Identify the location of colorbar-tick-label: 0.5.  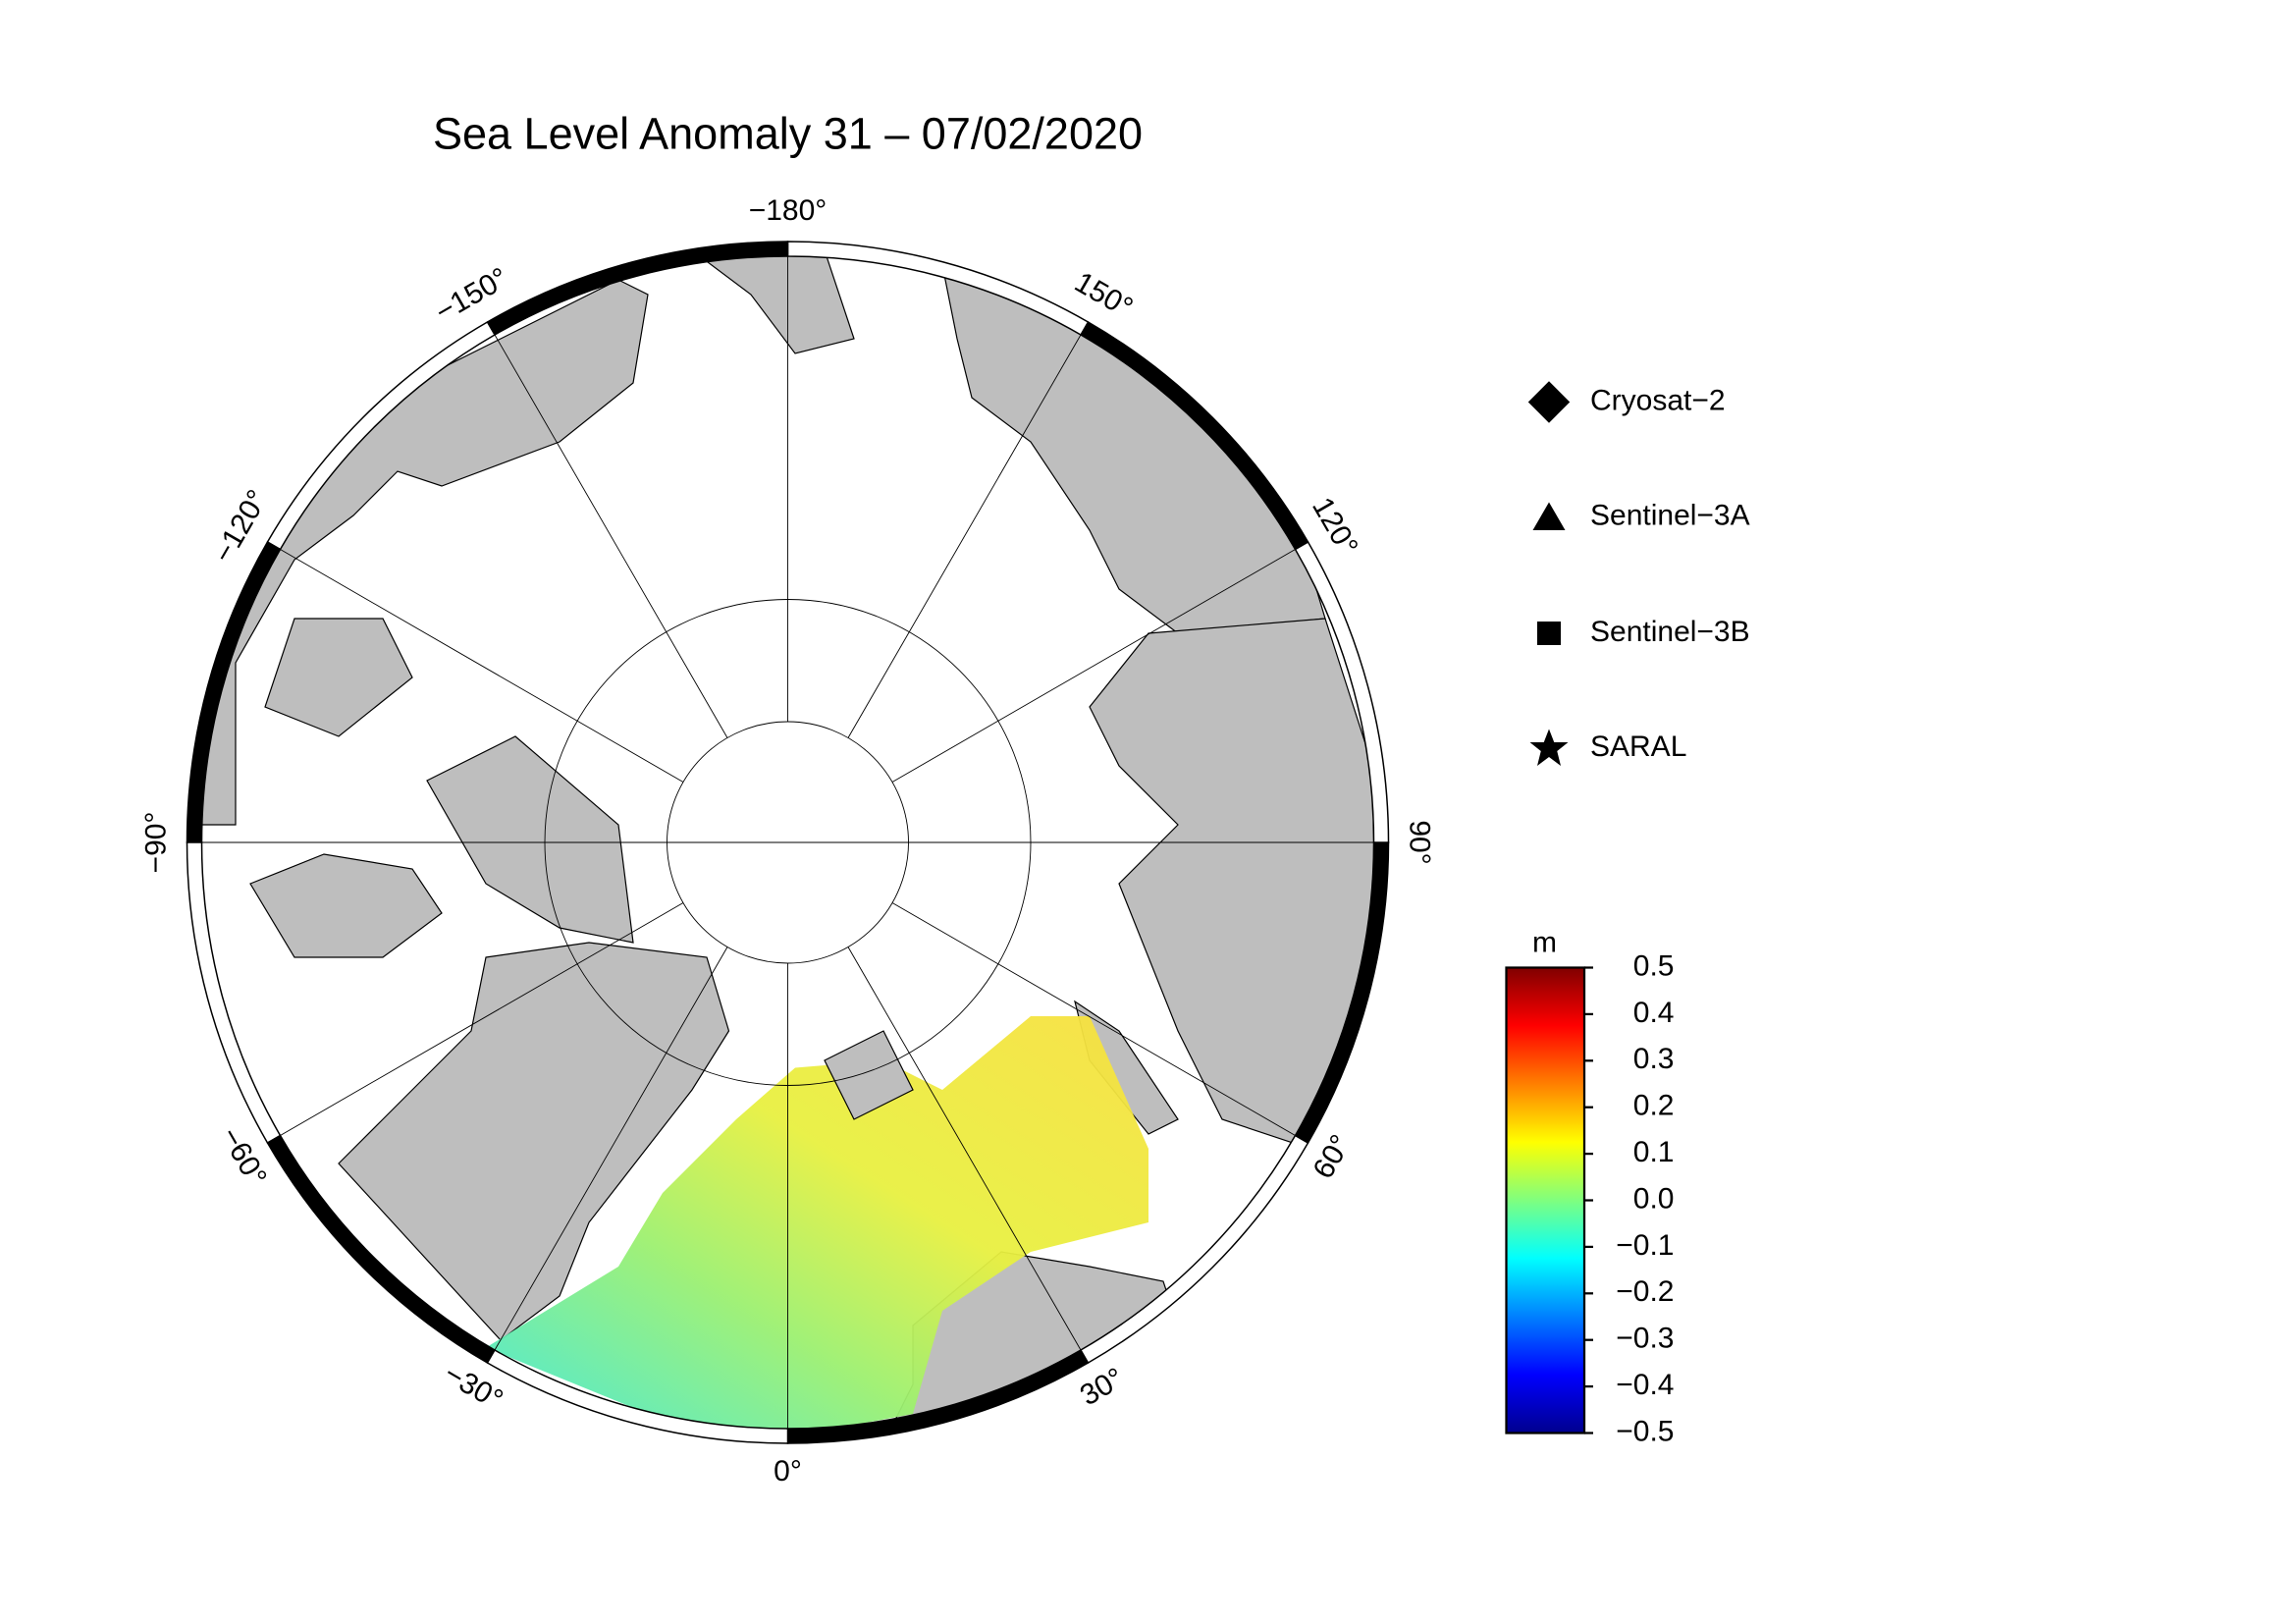
(1654, 965).